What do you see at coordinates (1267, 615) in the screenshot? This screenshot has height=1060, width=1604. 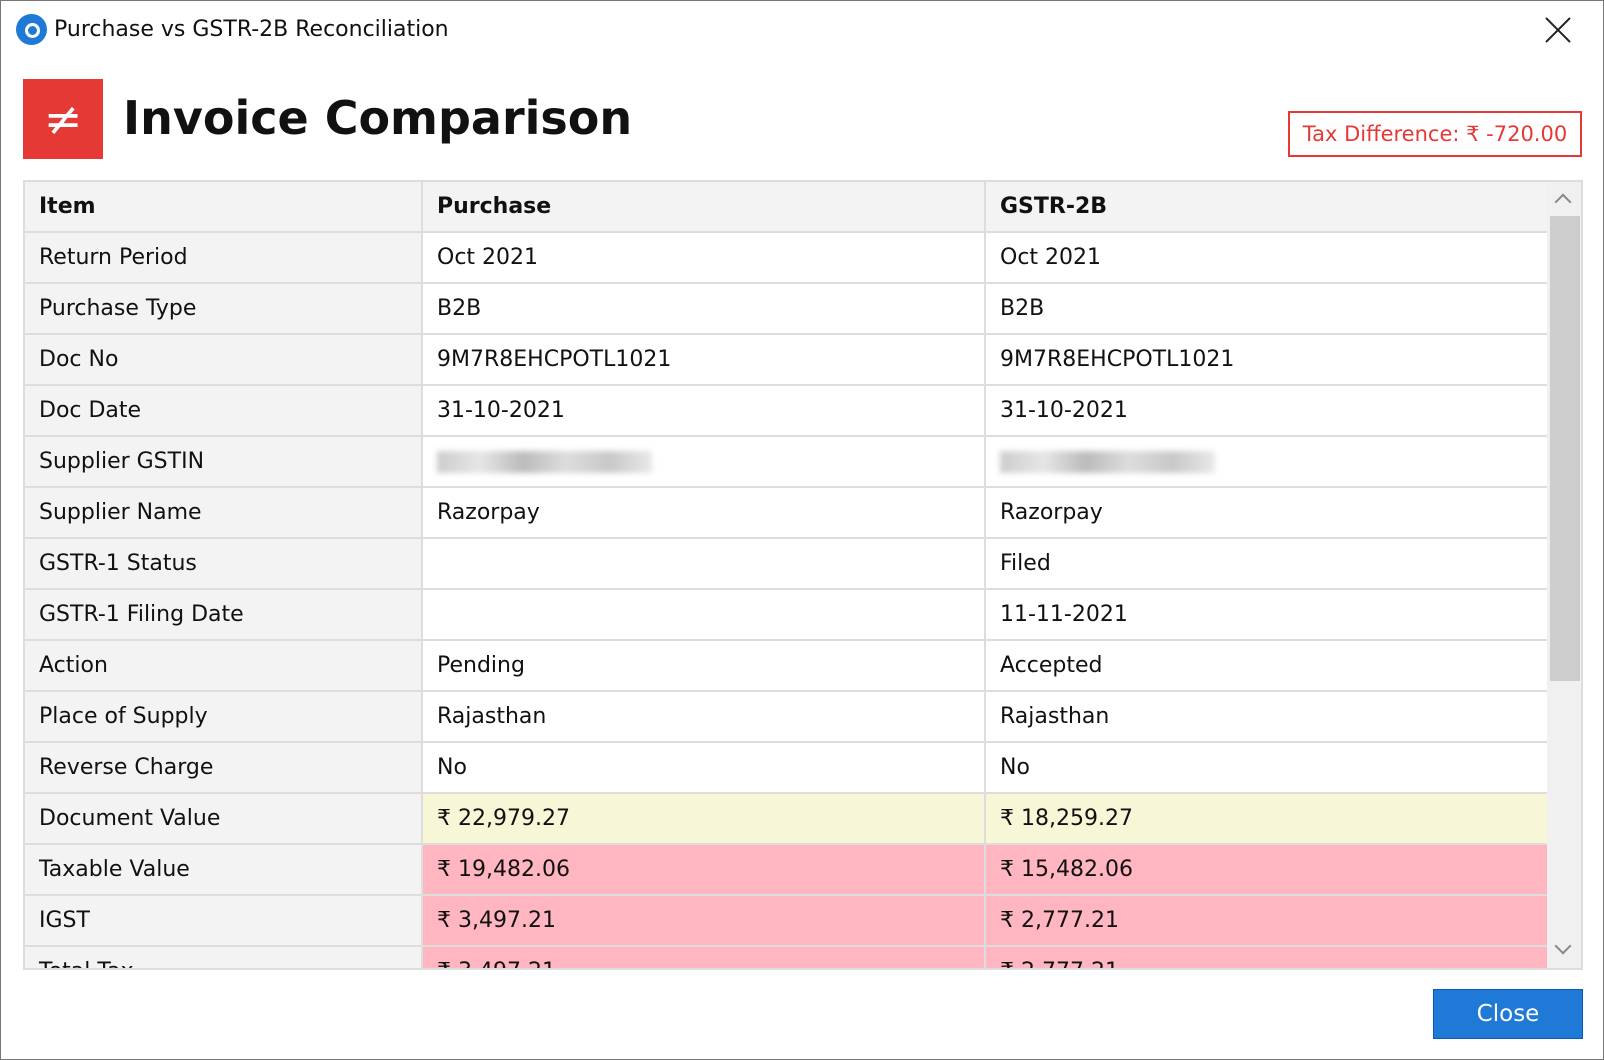 I see `table-cell: 11-11-2021` at bounding box center [1267, 615].